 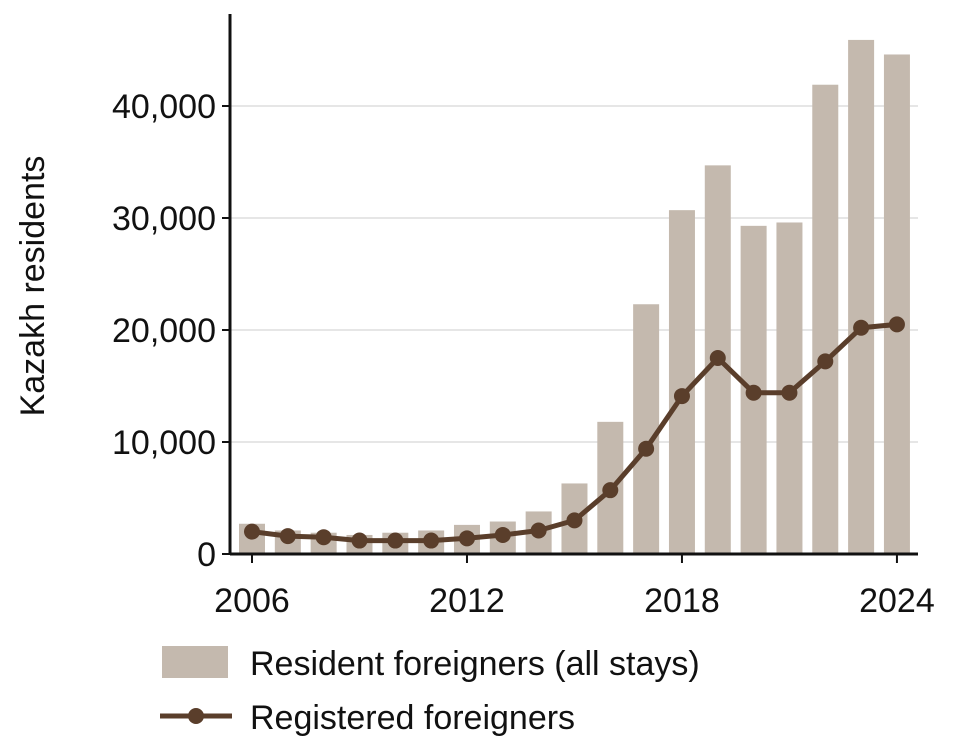 What do you see at coordinates (682, 601) in the screenshot?
I see `x-tick-label: 2018` at bounding box center [682, 601].